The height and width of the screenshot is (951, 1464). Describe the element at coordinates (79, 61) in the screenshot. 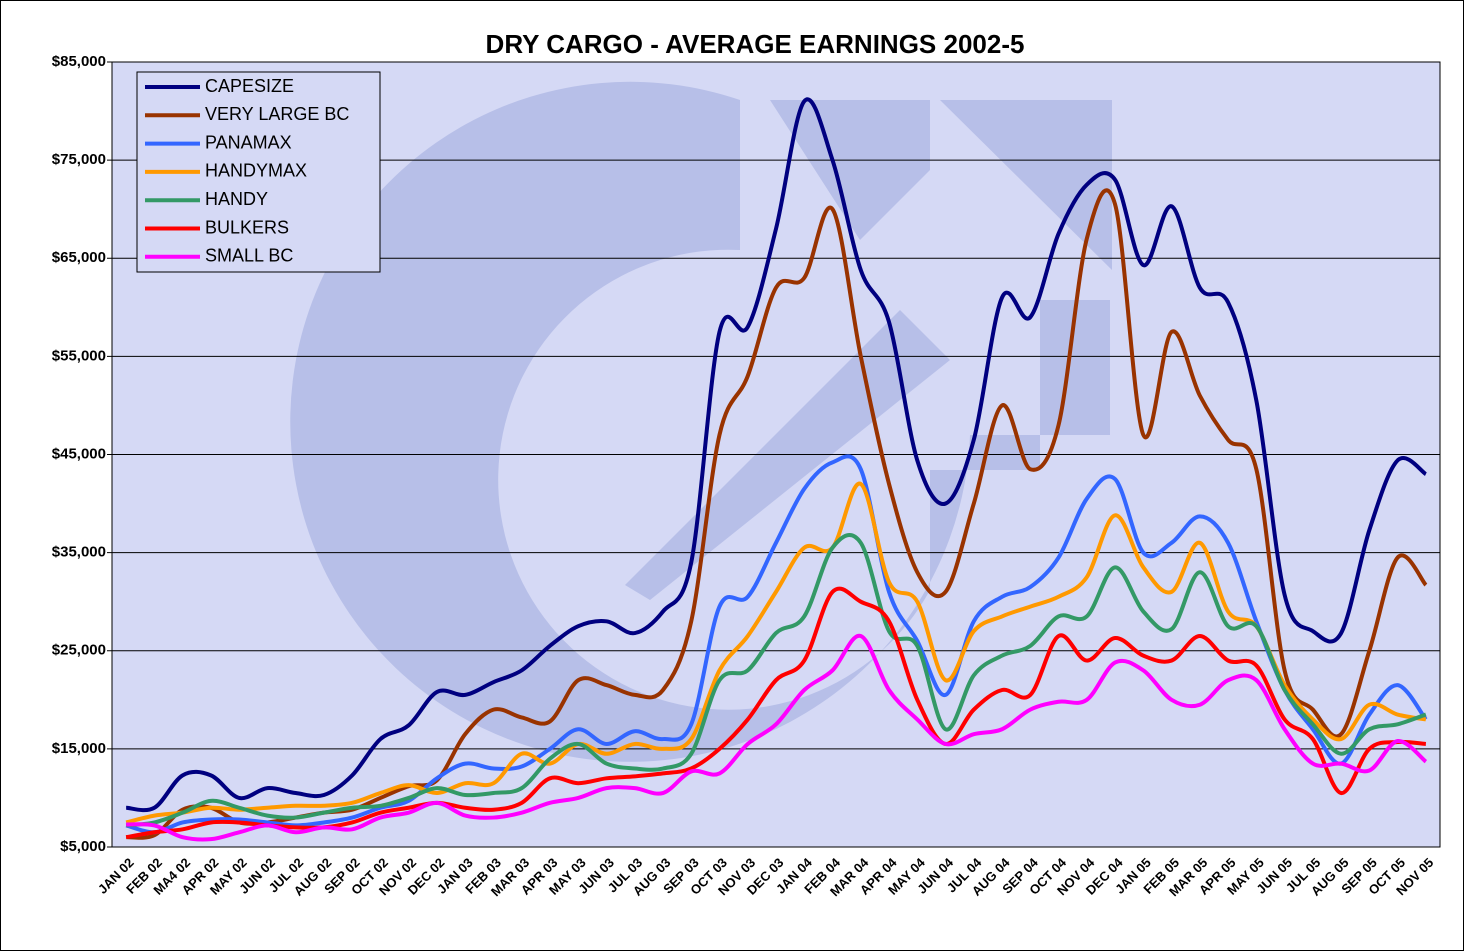

I see `y-tick-label: $85,000` at that location.